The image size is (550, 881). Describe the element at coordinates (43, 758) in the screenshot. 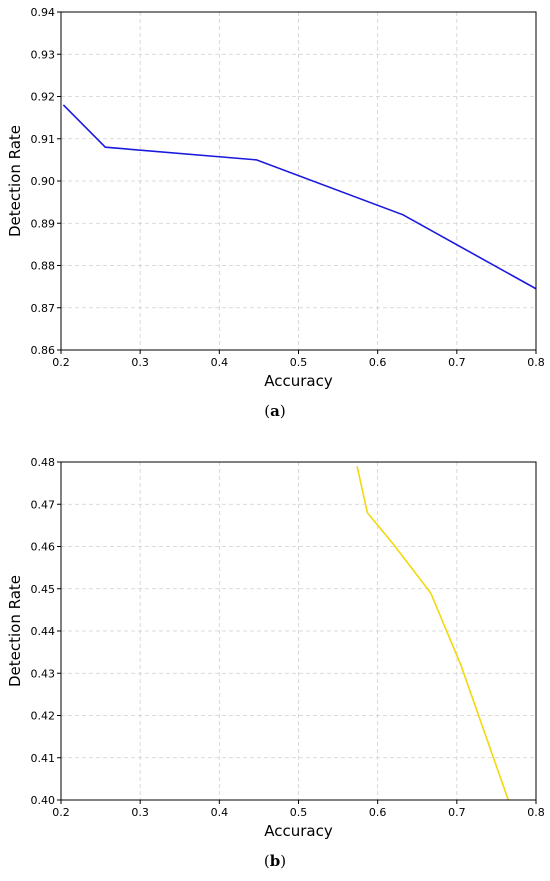

I see `y-tick-label: 0.41` at that location.